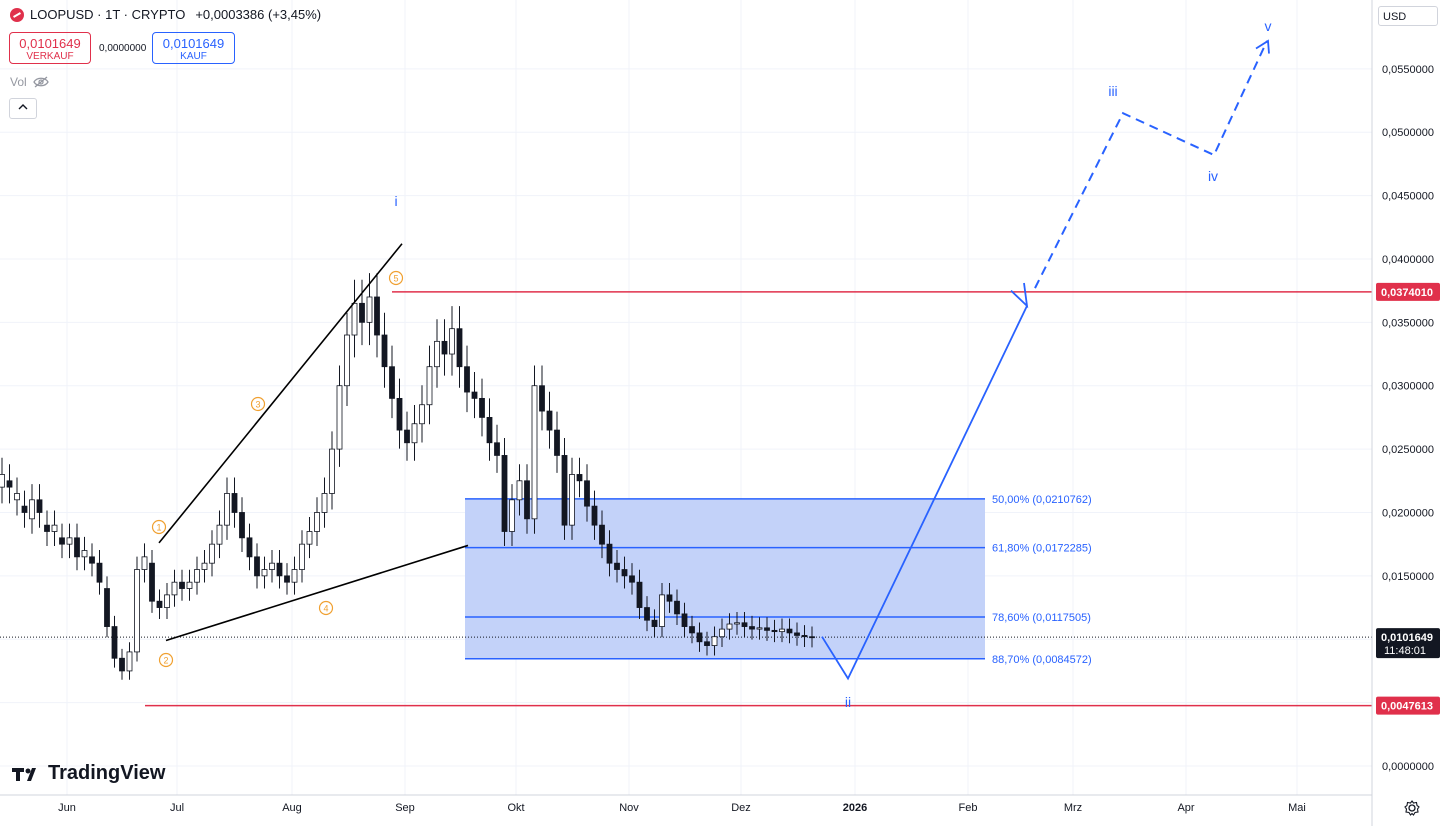 This screenshot has width=1450, height=826. I want to click on wave-label-orange-4: 4, so click(325, 609).